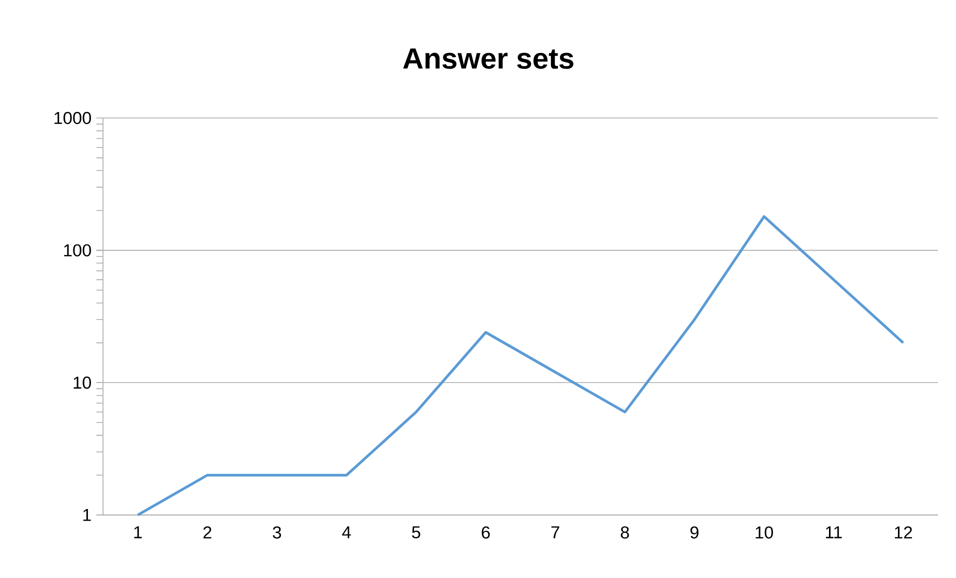 The width and height of the screenshot is (956, 578). Describe the element at coordinates (624, 532) in the screenshot. I see `x-tick-label: 8` at that location.